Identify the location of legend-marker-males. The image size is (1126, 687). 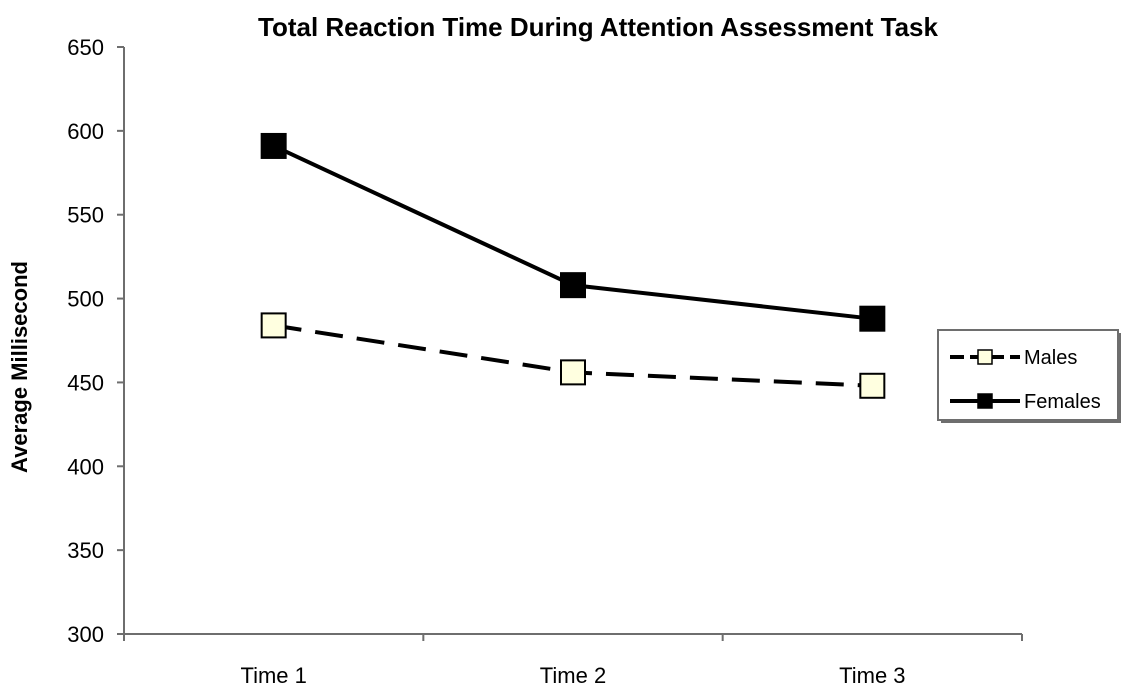
(985, 357).